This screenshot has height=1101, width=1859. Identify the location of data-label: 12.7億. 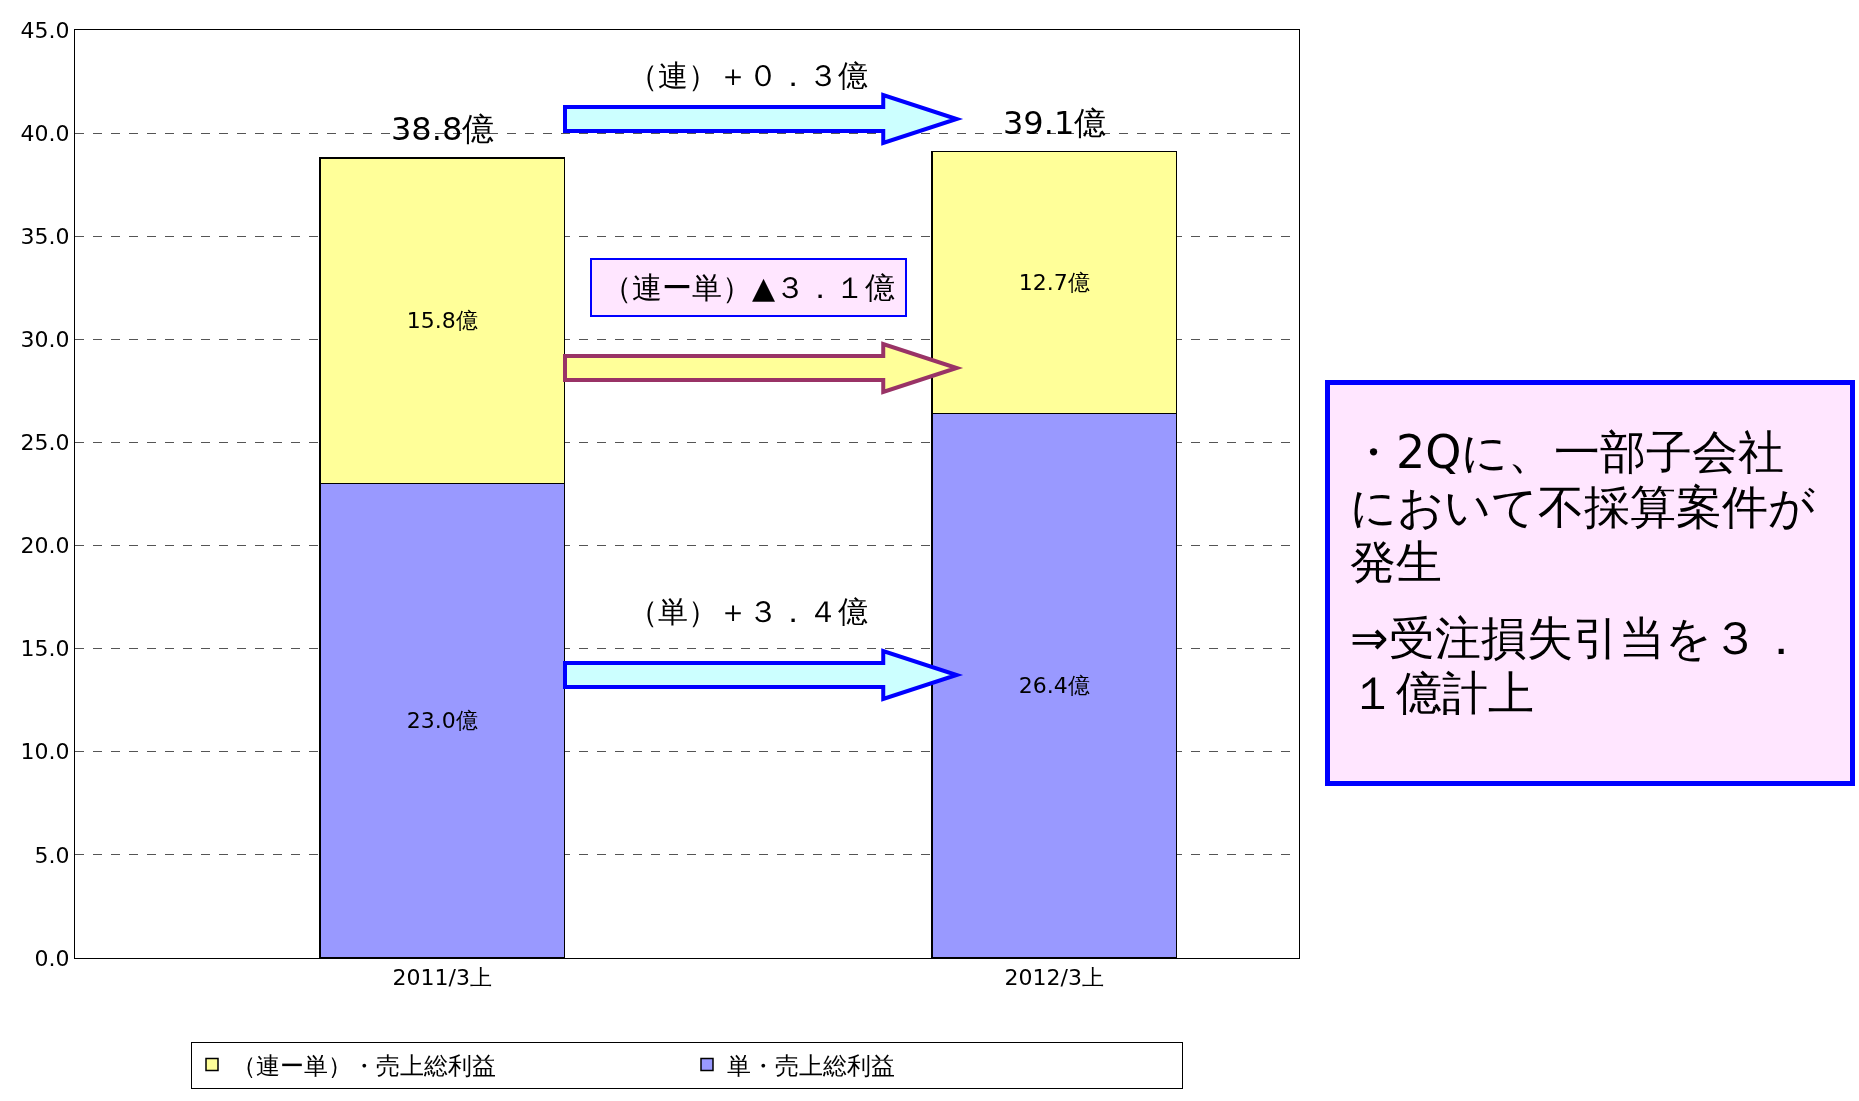
(1054, 283).